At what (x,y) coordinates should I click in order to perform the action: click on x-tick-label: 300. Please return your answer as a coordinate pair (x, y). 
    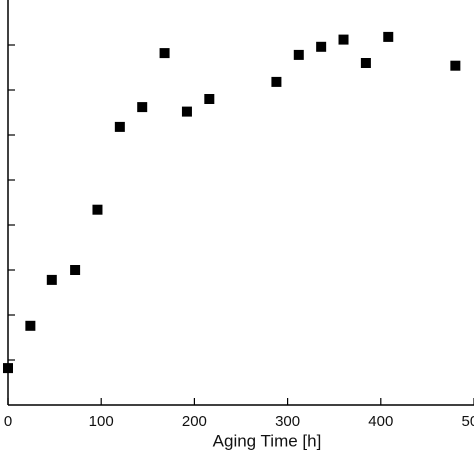
    Looking at the image, I should click on (287, 421).